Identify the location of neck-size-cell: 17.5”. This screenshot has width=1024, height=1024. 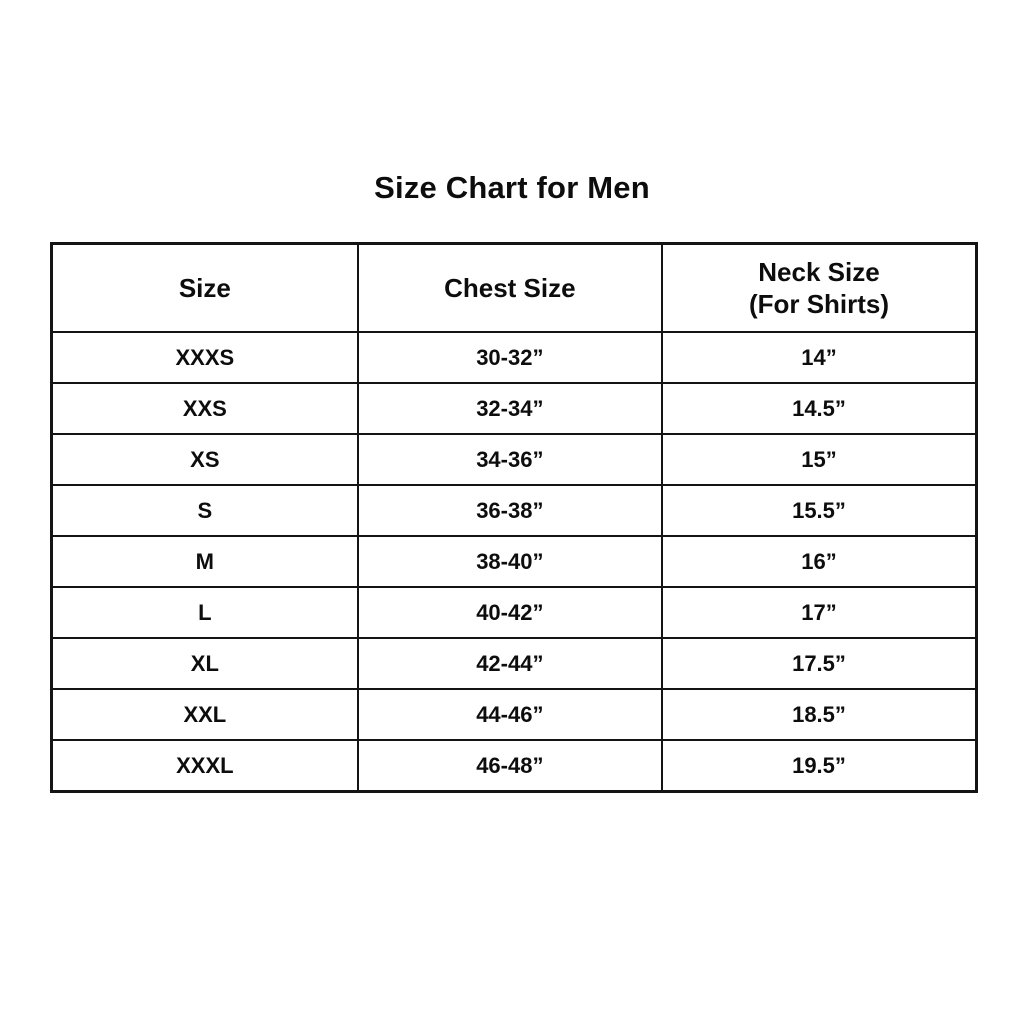
(819, 663).